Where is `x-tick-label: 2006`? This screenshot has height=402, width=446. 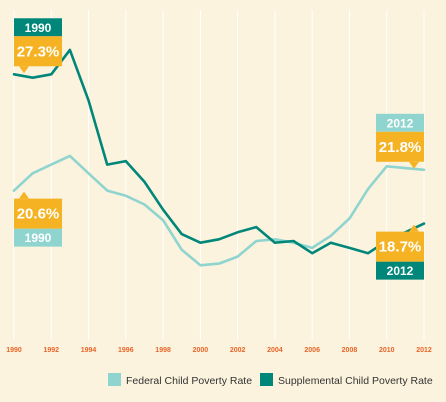 x-tick-label: 2006 is located at coordinates (312, 350).